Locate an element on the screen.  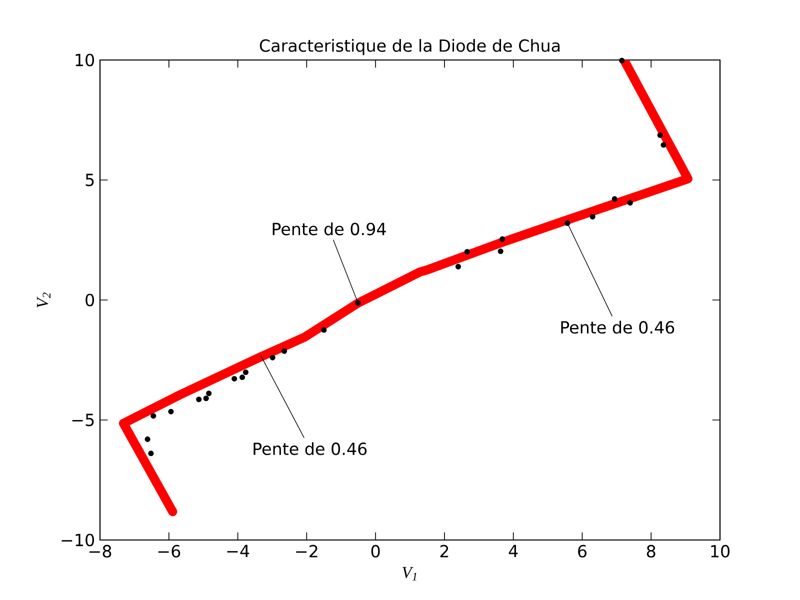
x-tick-label: 0 is located at coordinates (375, 551).